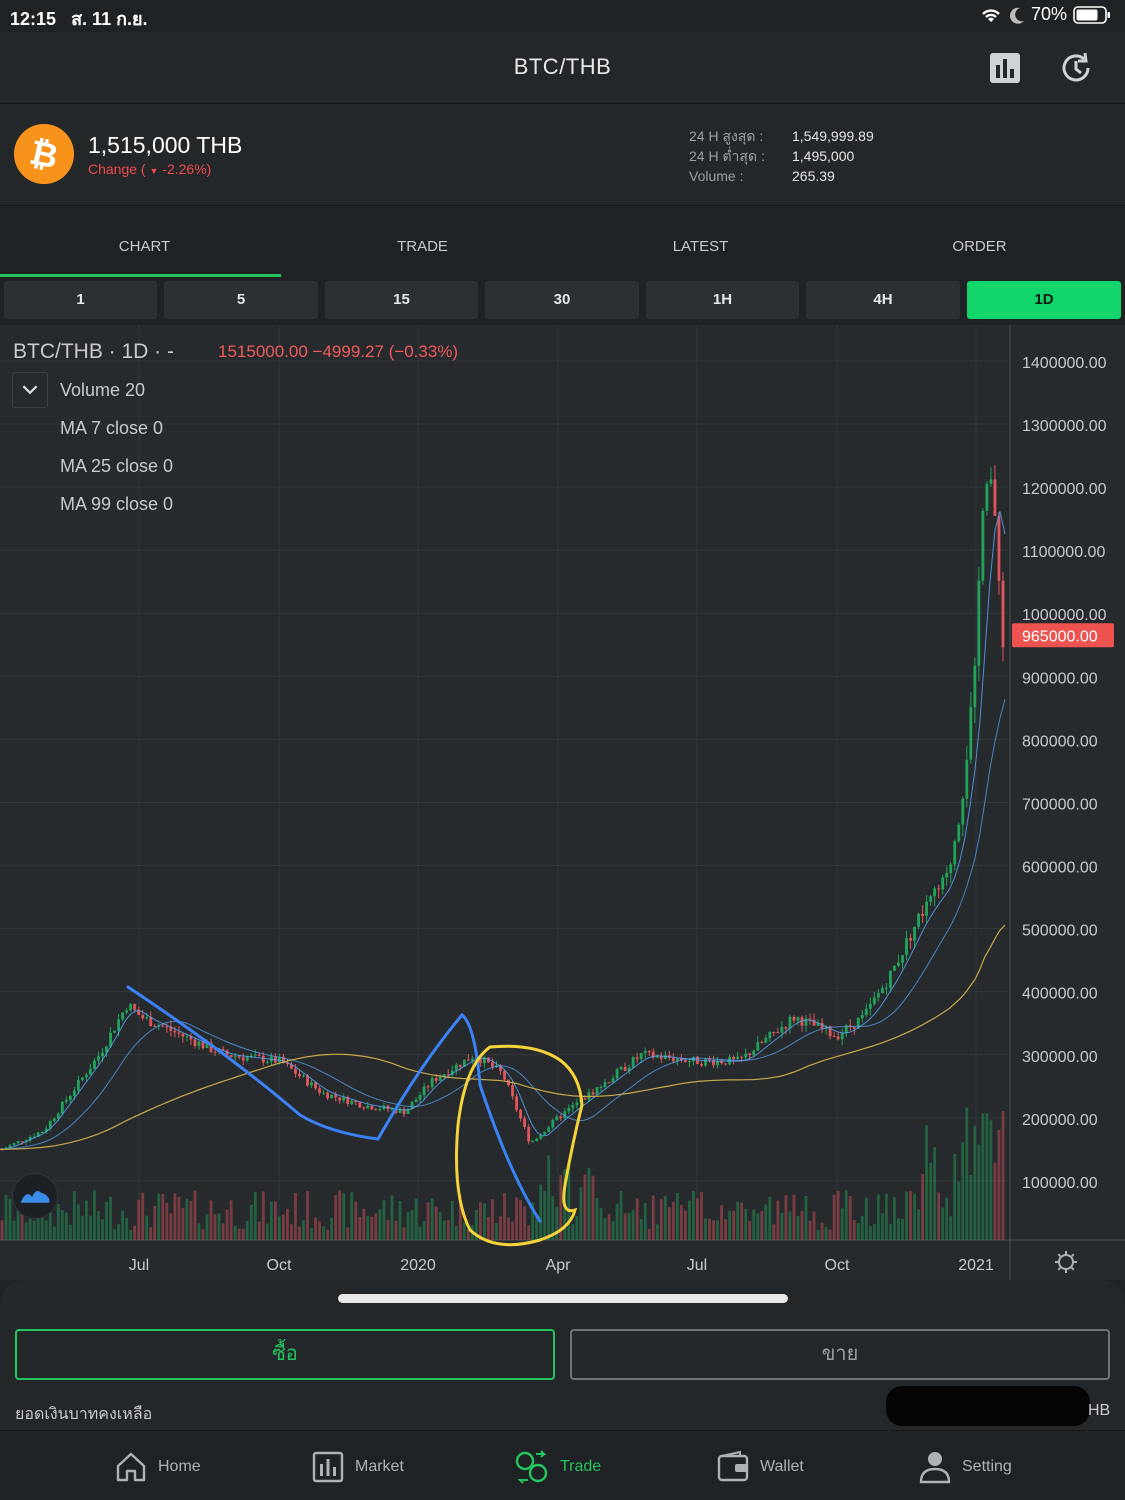 The width and height of the screenshot is (1125, 1500). I want to click on status-bar: 12:15 ส. 11 ก.ย. 70%, so click(562, 16).